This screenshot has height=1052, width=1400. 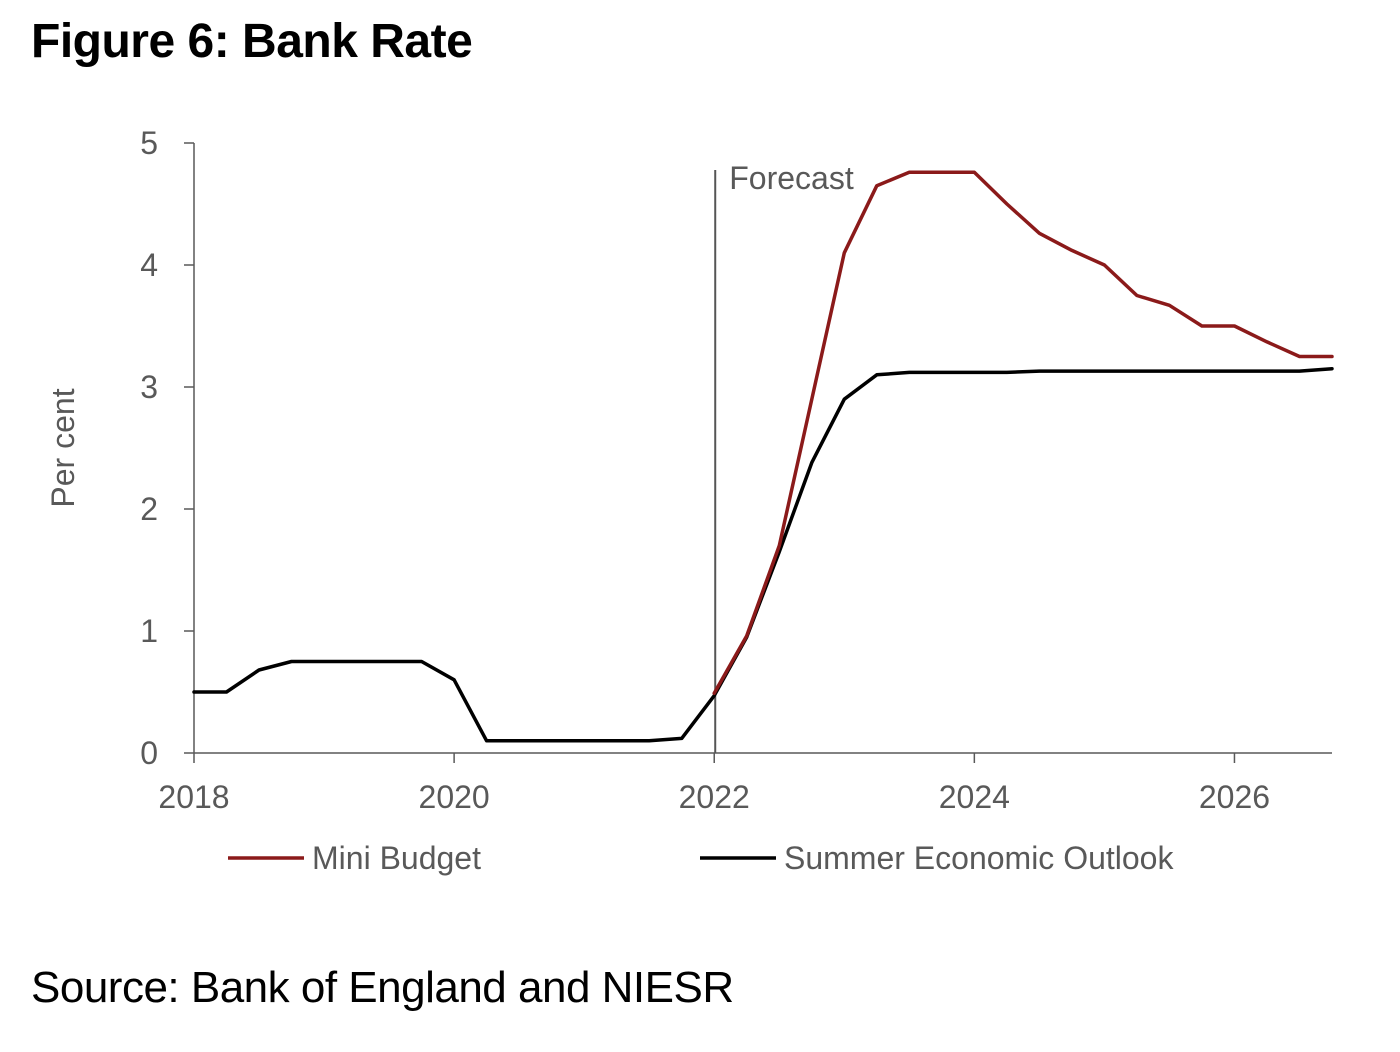 I want to click on x-tick-label: 2026, so click(x=1234, y=797).